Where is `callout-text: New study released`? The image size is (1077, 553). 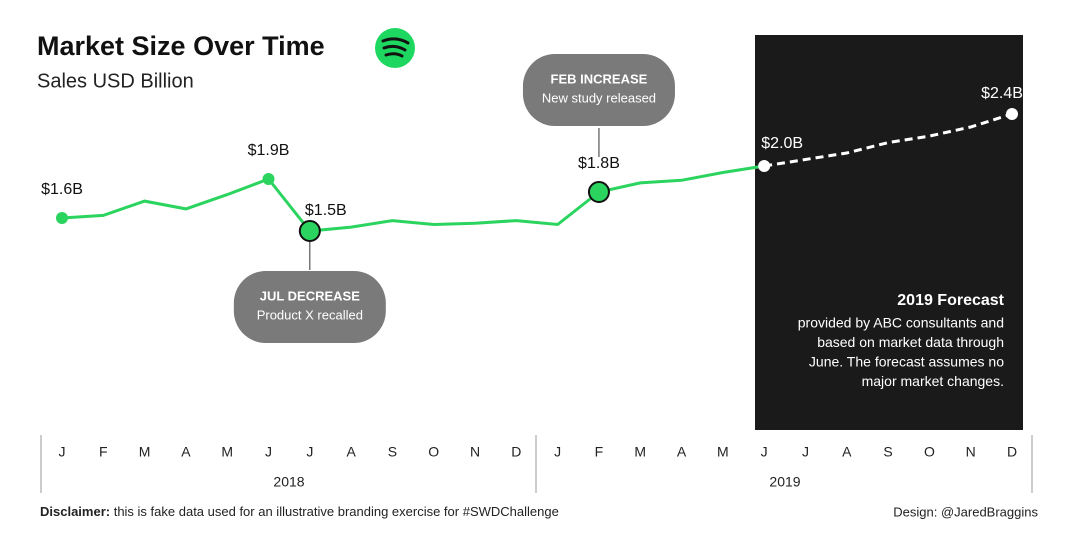
callout-text: New study released is located at coordinates (599, 97).